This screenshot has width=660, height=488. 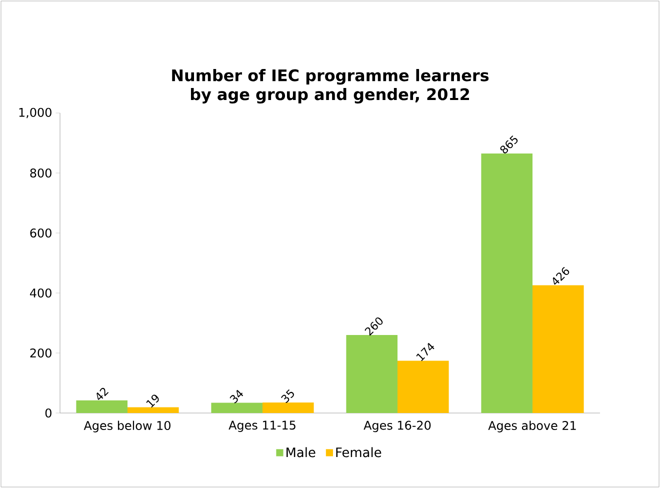 I want to click on data-label: 260, so click(x=373, y=326).